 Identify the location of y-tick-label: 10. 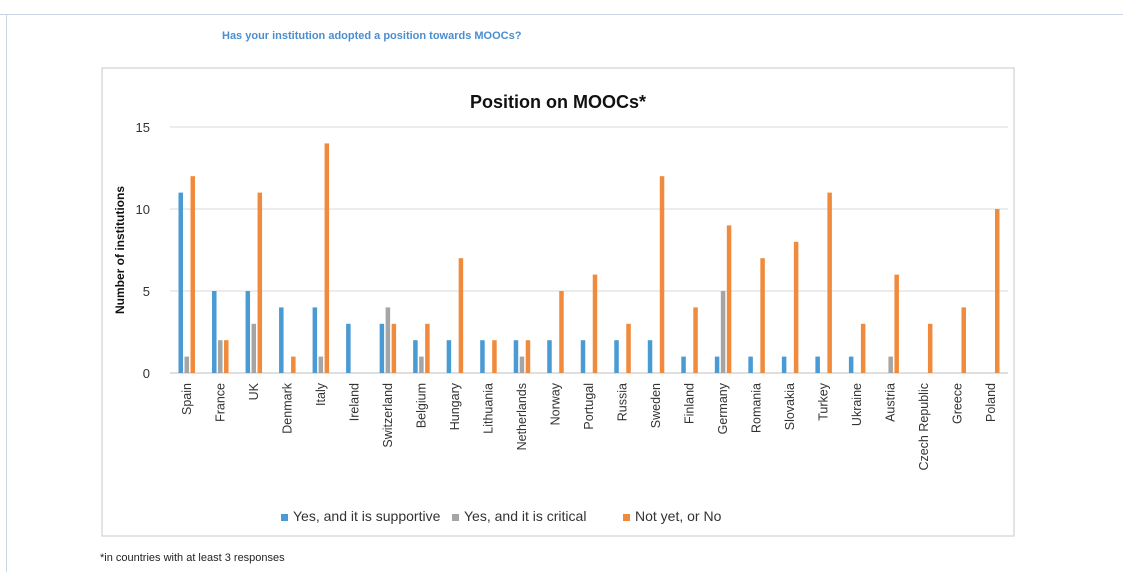
(143, 209).